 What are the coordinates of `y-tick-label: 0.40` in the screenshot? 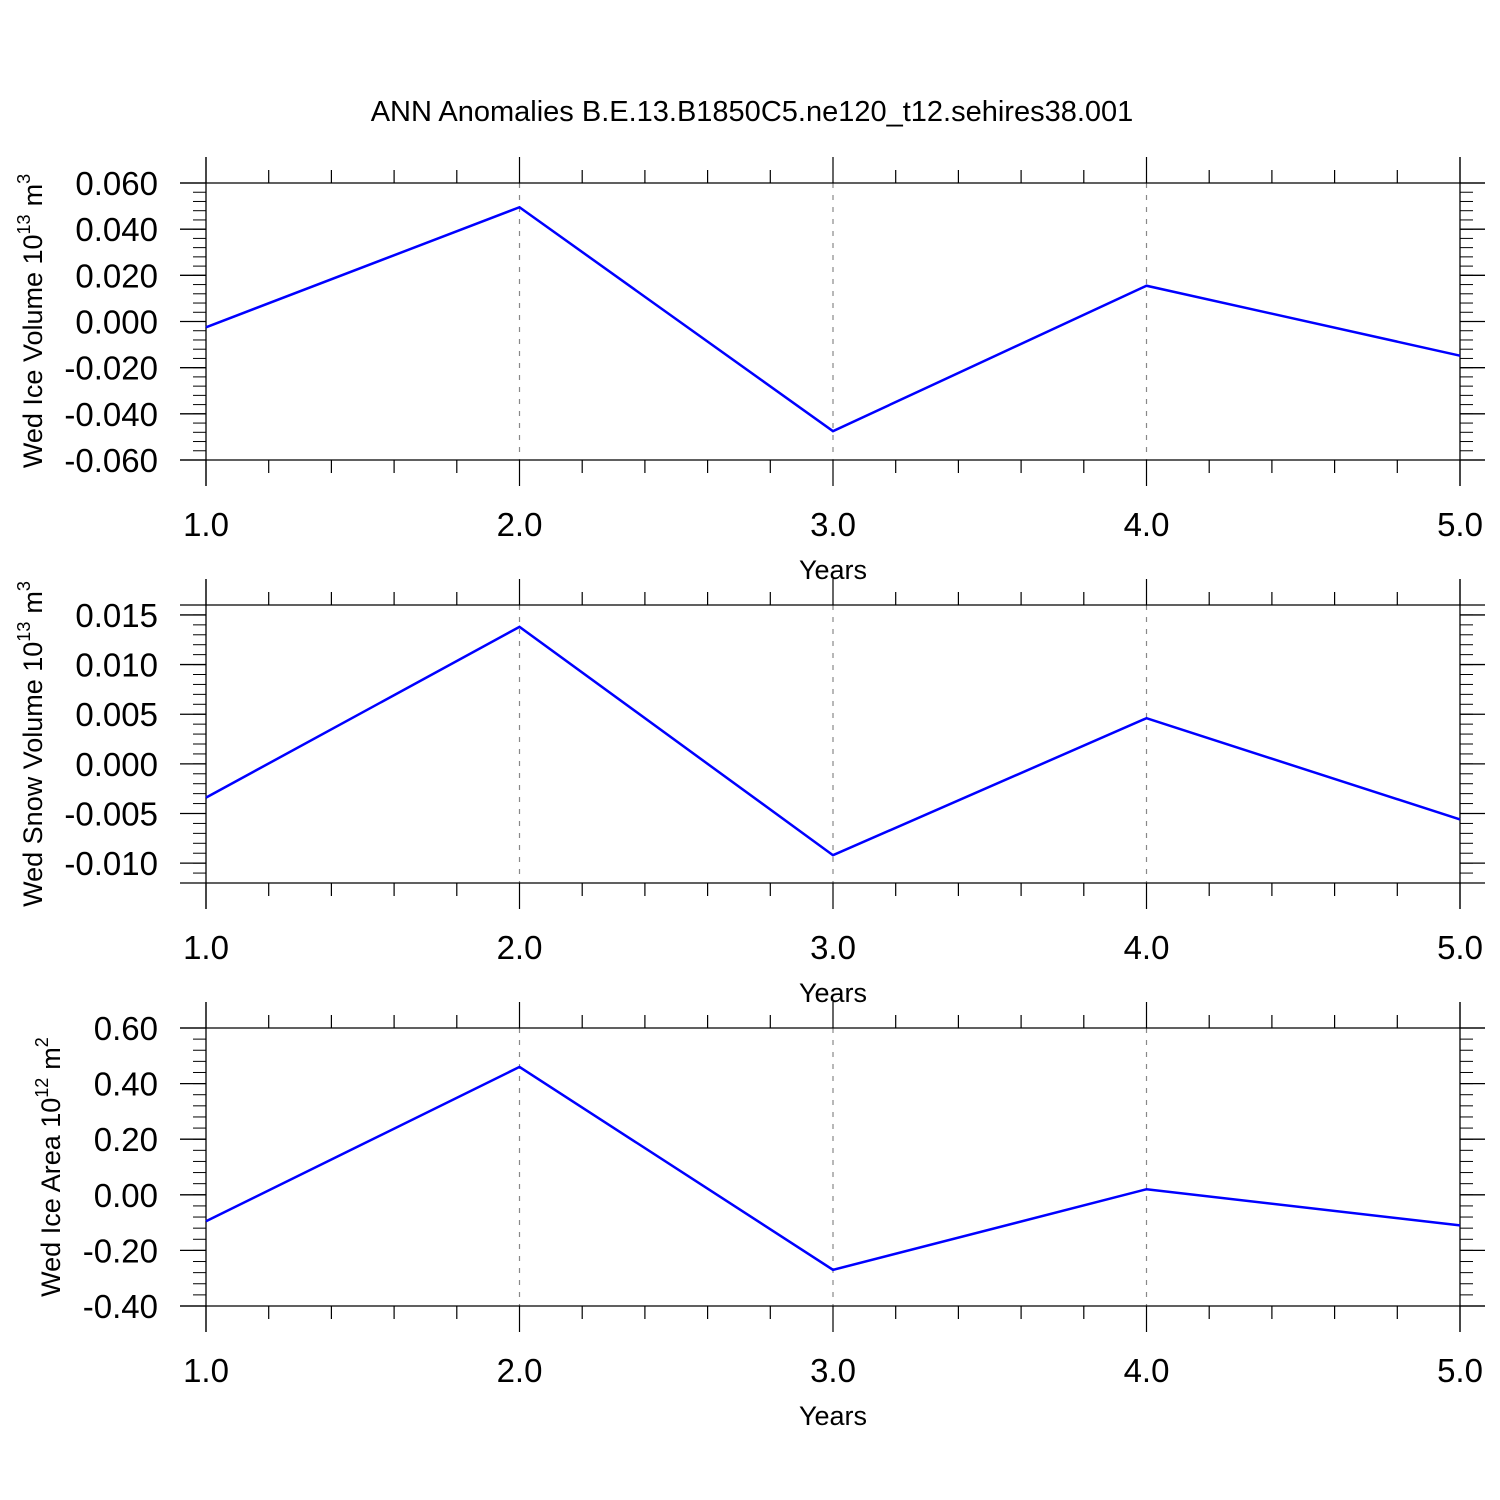 It's located at (126, 1084).